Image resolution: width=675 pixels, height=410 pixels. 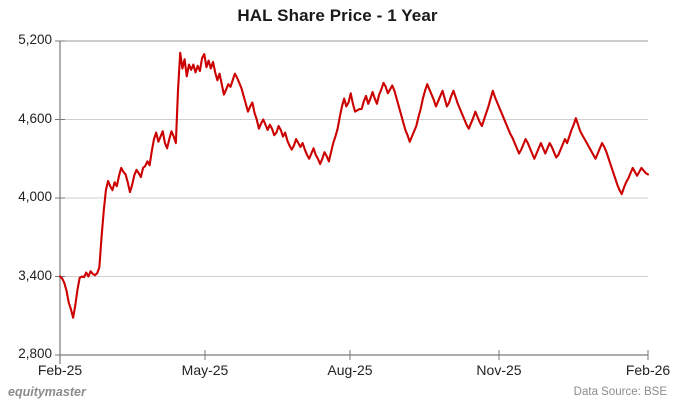 I want to click on y-tick-label: 3,400, so click(x=35, y=275).